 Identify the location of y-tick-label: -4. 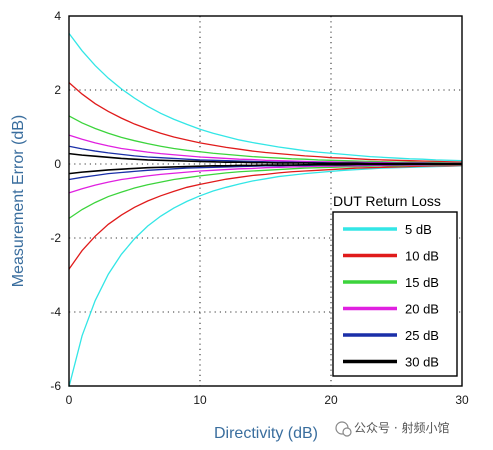
(55, 312).